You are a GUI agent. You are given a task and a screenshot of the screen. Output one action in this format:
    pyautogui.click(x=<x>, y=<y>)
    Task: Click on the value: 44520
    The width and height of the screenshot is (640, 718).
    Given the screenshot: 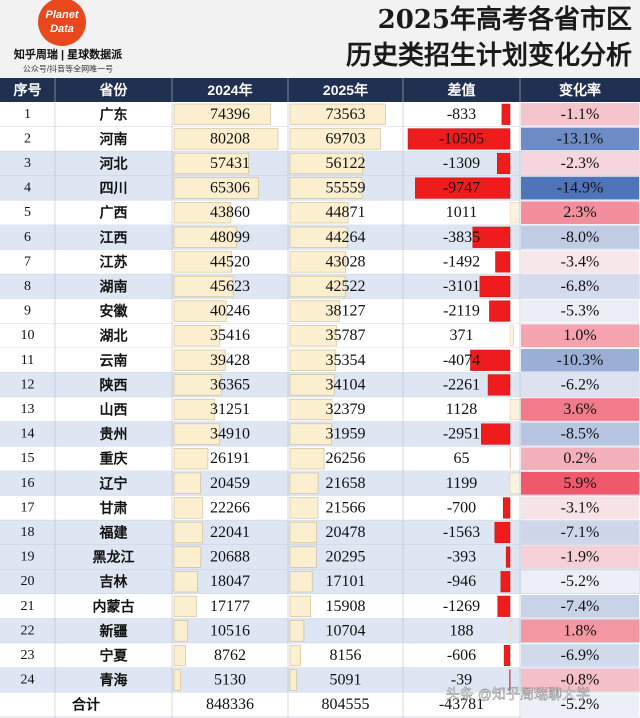 What is the action you would take?
    pyautogui.click(x=230, y=261)
    